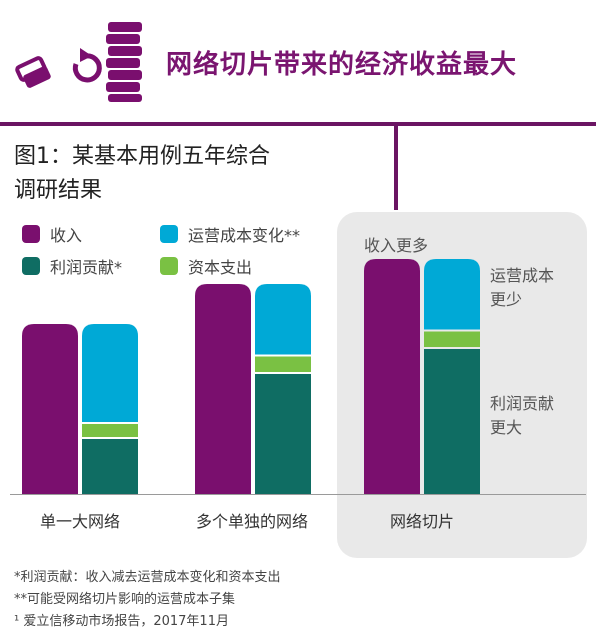  I want to click on legend-swatch-profit, so click(31, 266).